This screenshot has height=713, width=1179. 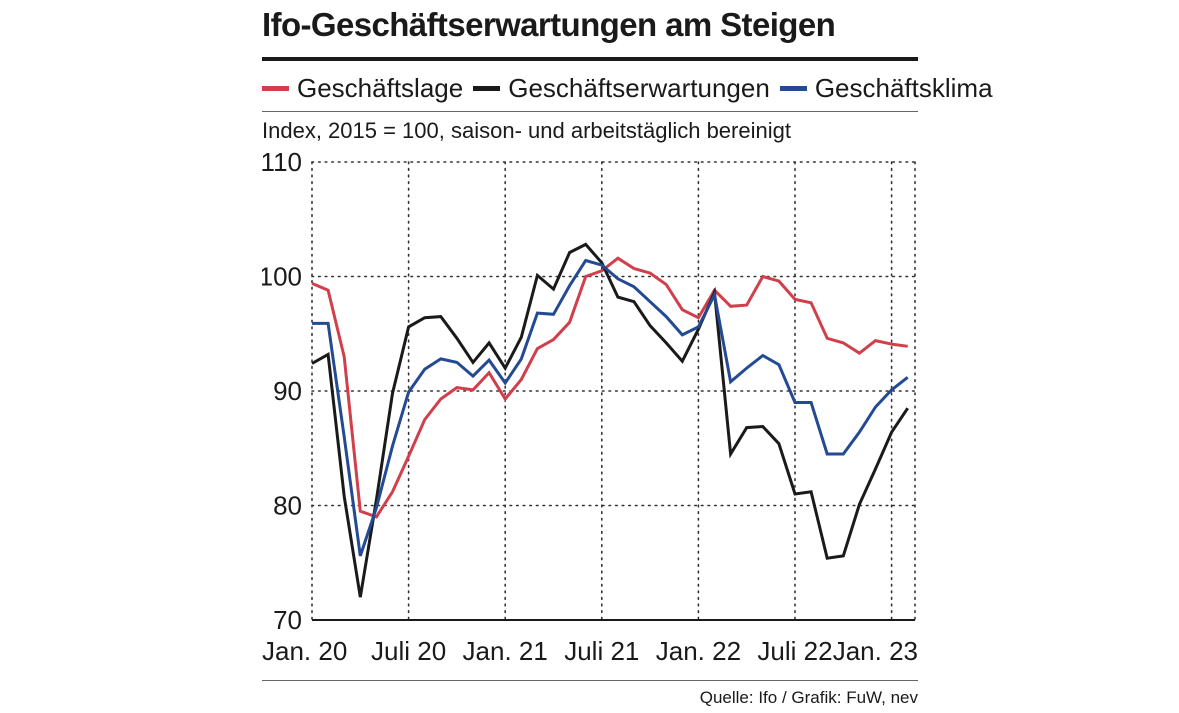 I want to click on y-tick-label: 100, so click(x=282, y=277).